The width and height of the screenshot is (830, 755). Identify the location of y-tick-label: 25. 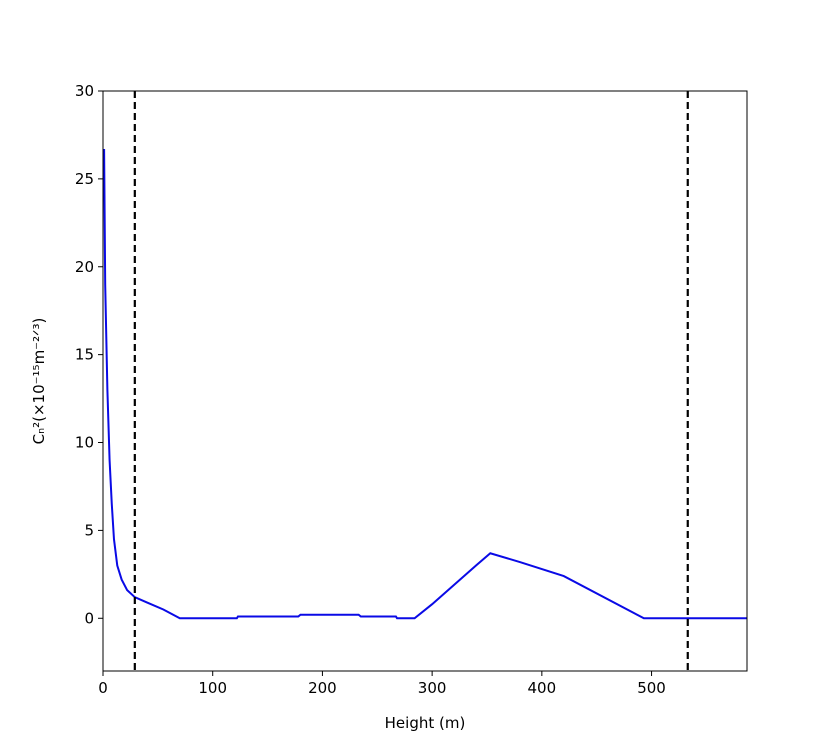
(84, 179).